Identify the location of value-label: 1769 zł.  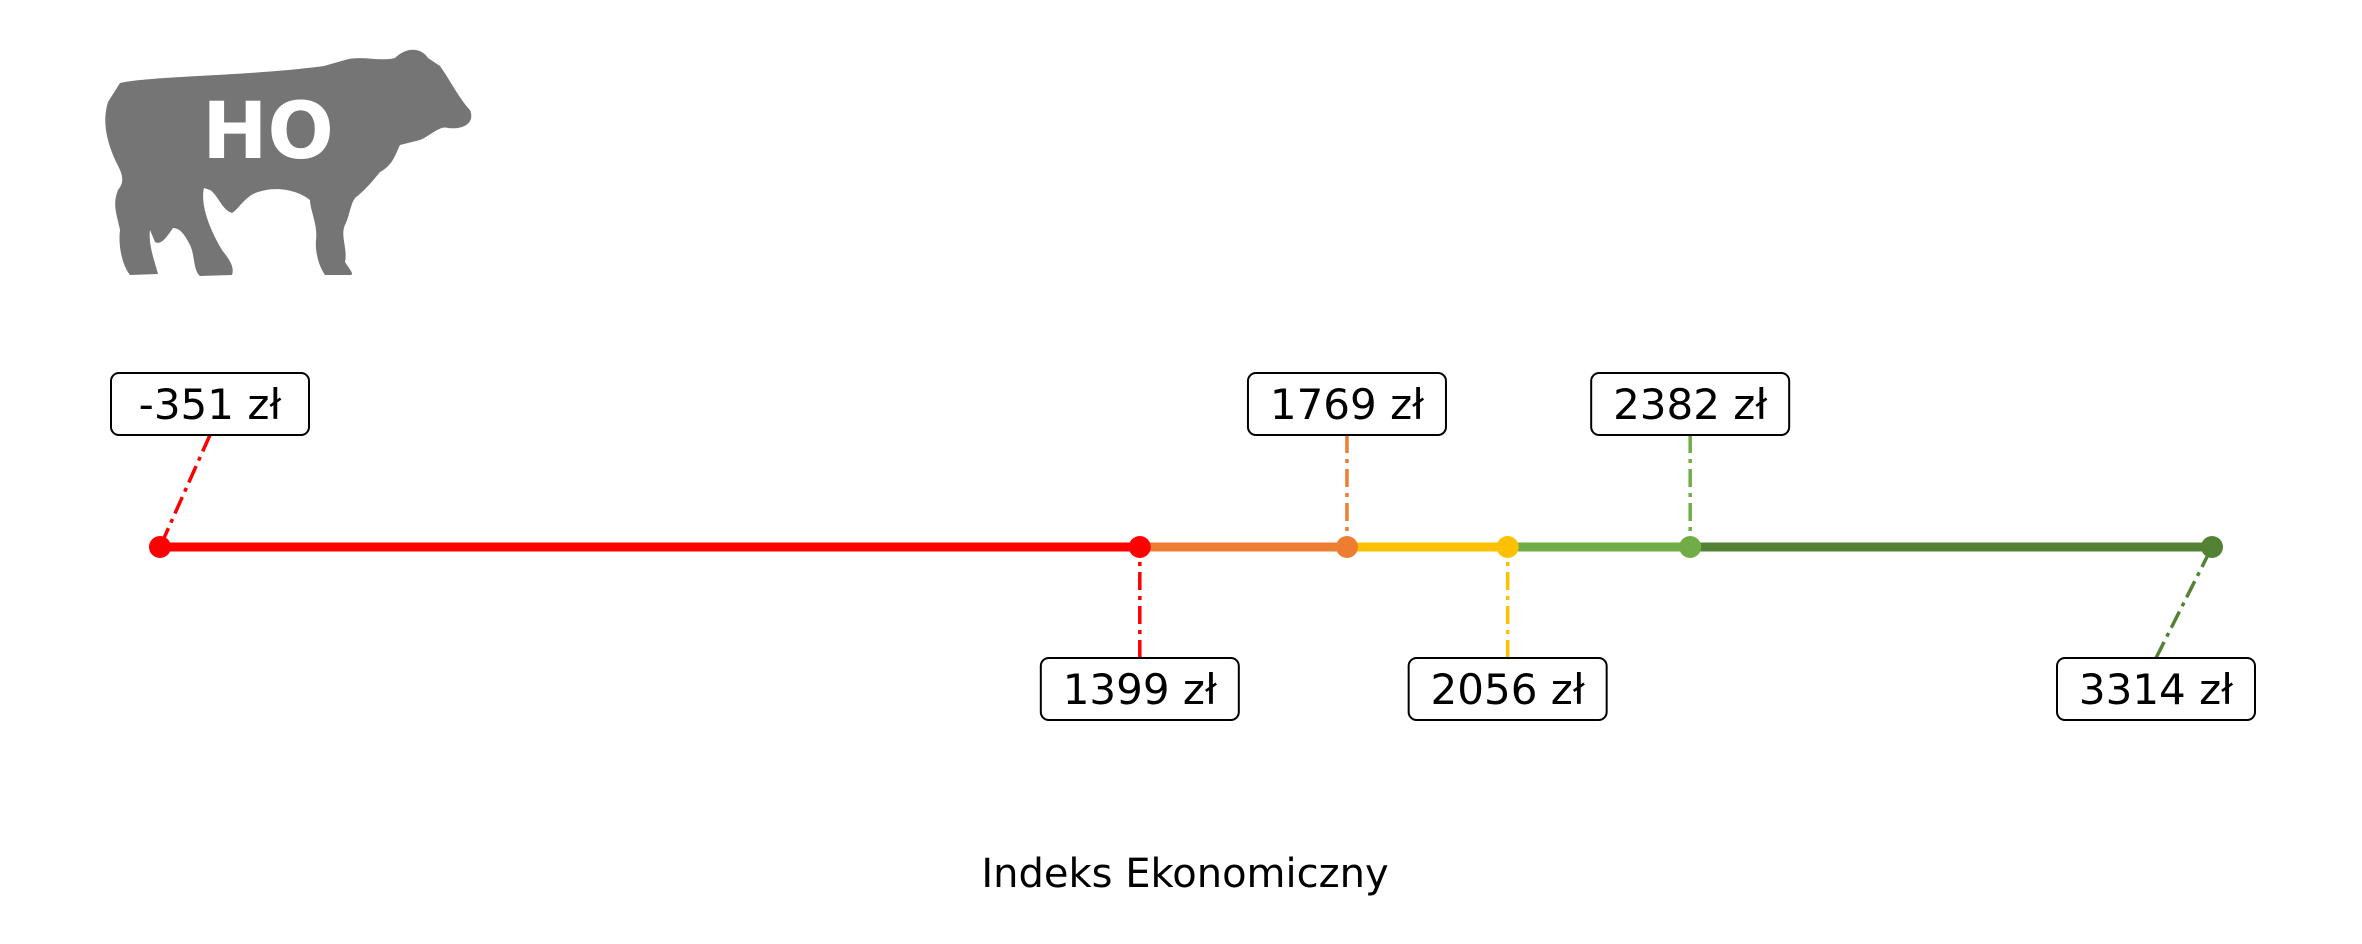
(1346, 404).